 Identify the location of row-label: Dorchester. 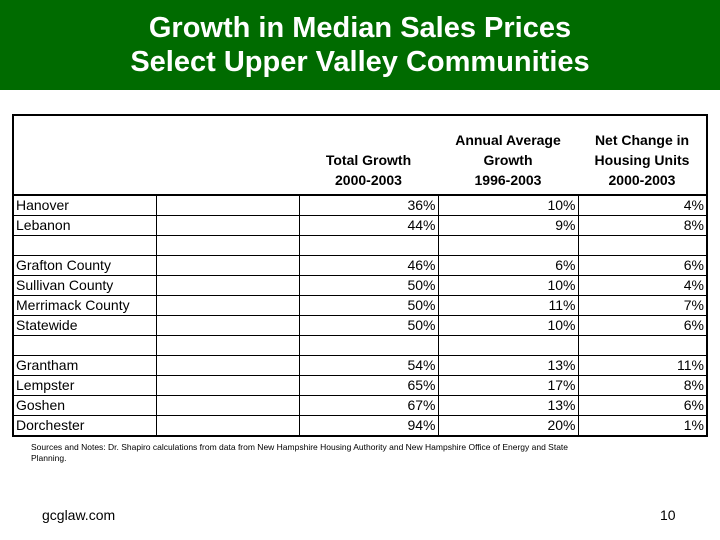
(84, 426).